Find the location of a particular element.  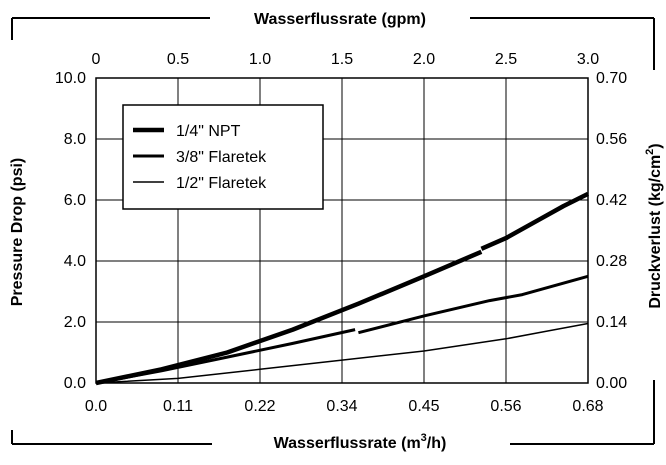

y-left-tick-label: 6.0 is located at coordinates (75, 200).